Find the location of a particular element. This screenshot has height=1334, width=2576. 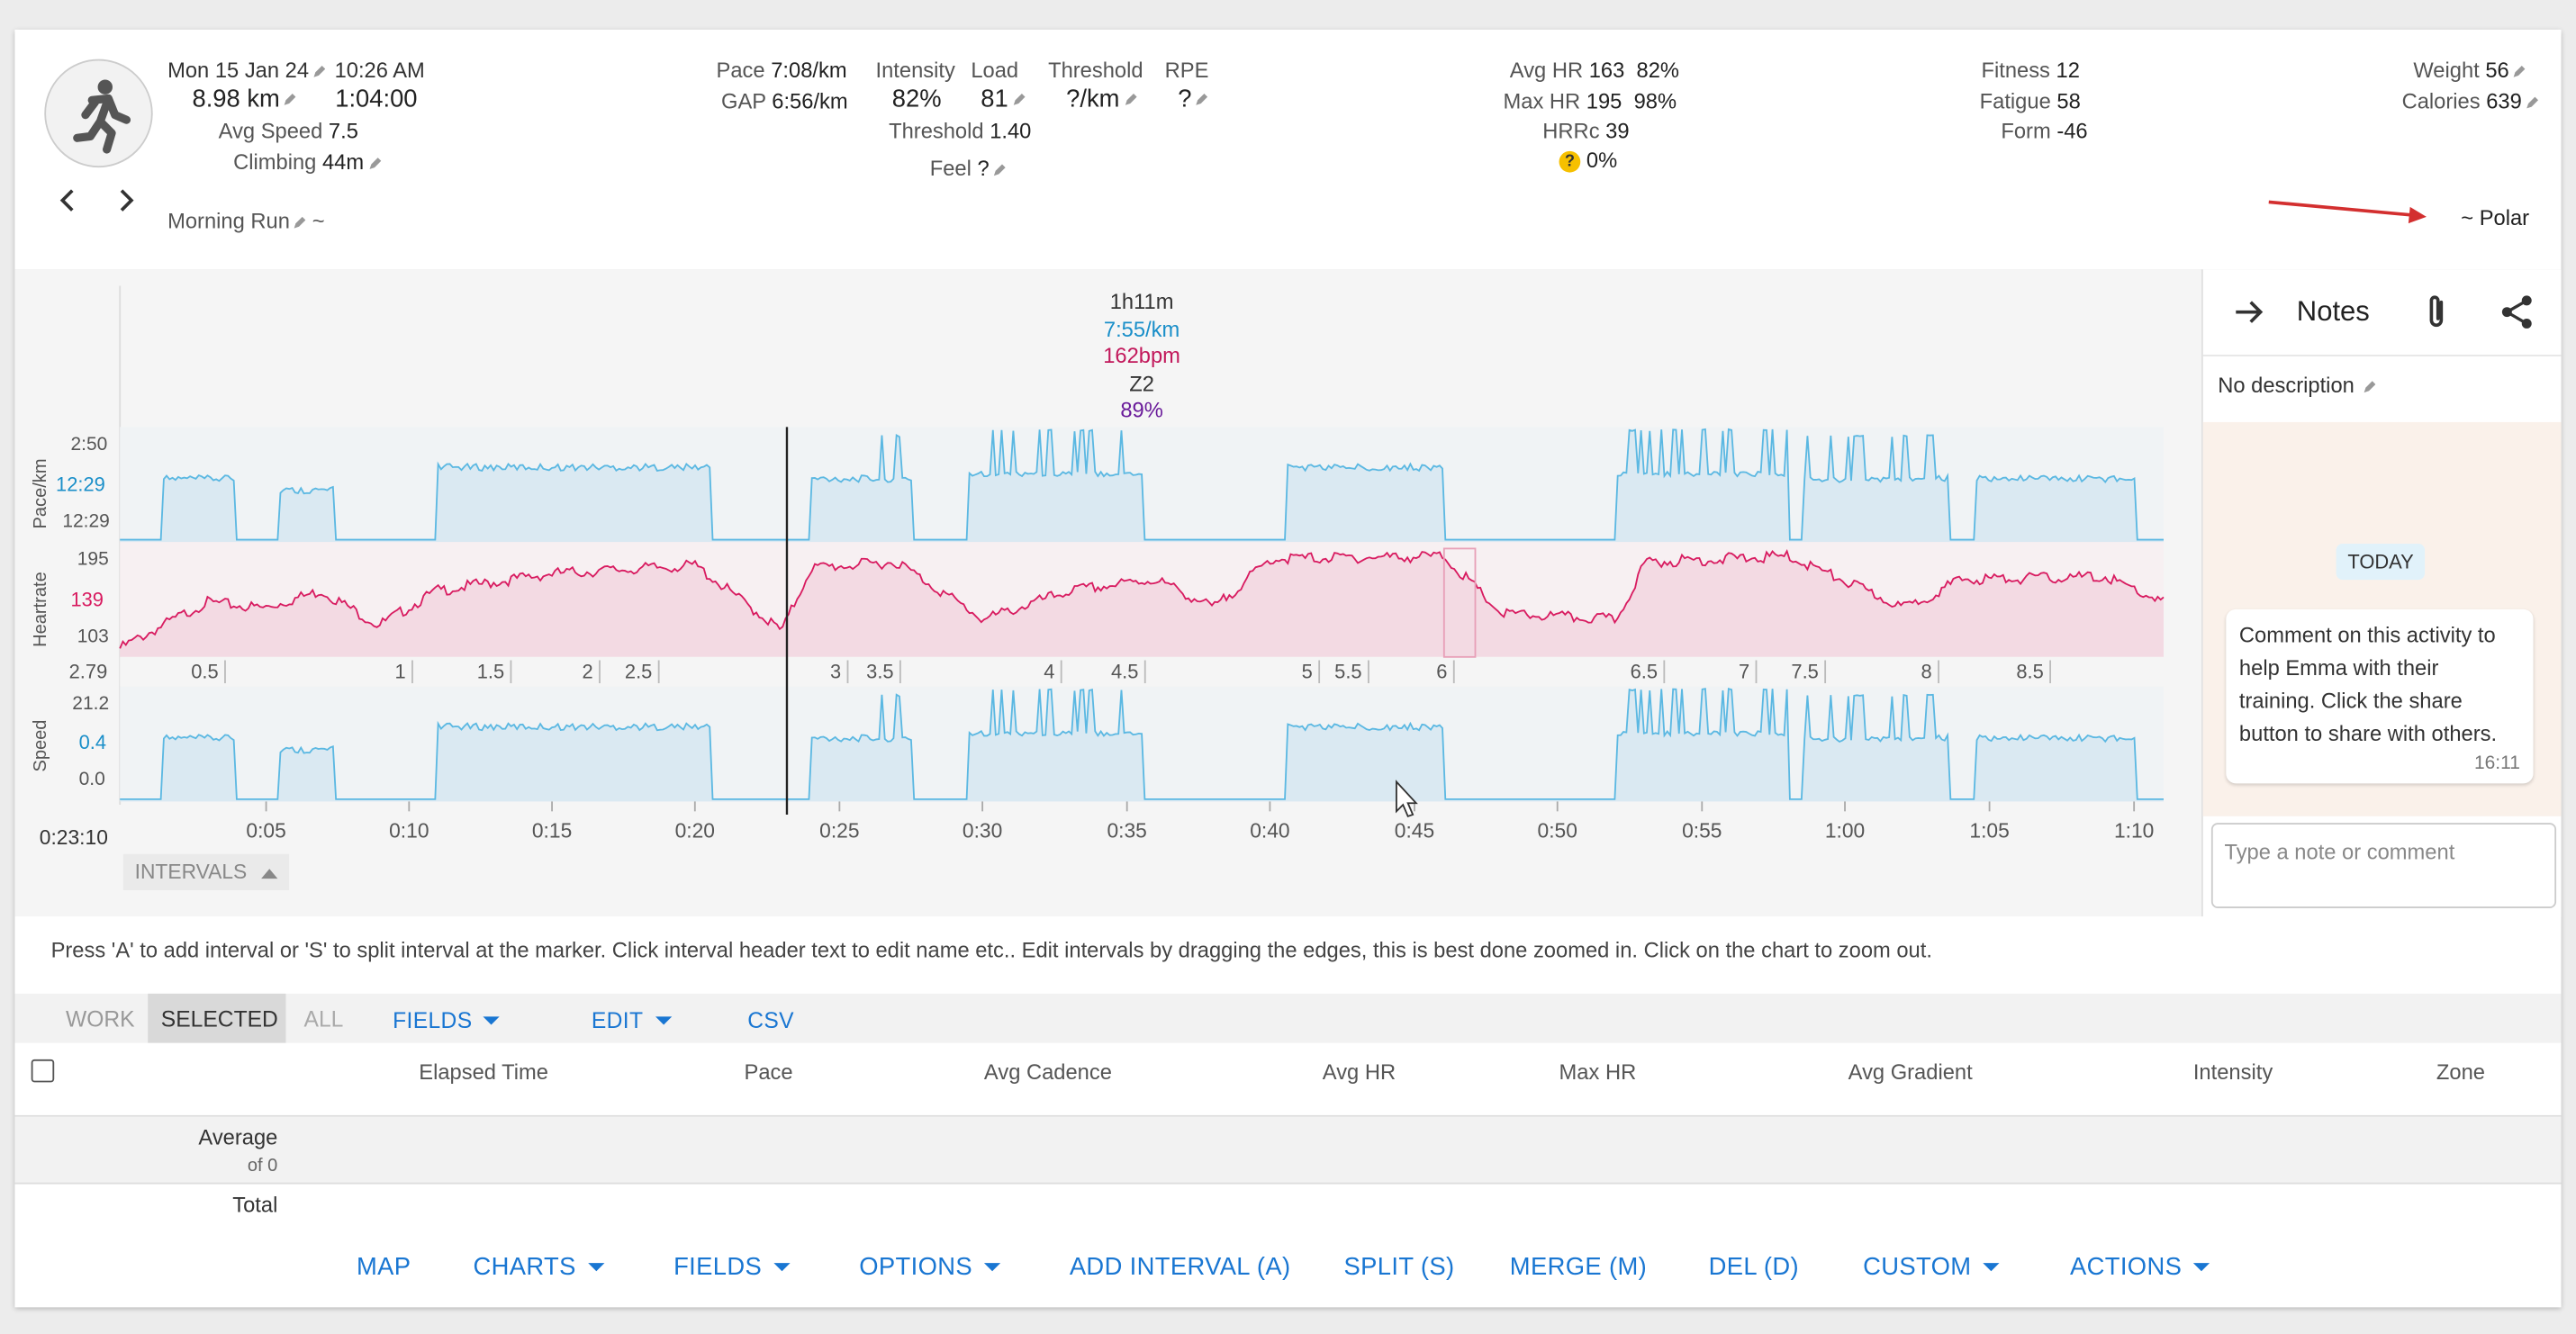

select-all-checkbox is located at coordinates (43, 1071).